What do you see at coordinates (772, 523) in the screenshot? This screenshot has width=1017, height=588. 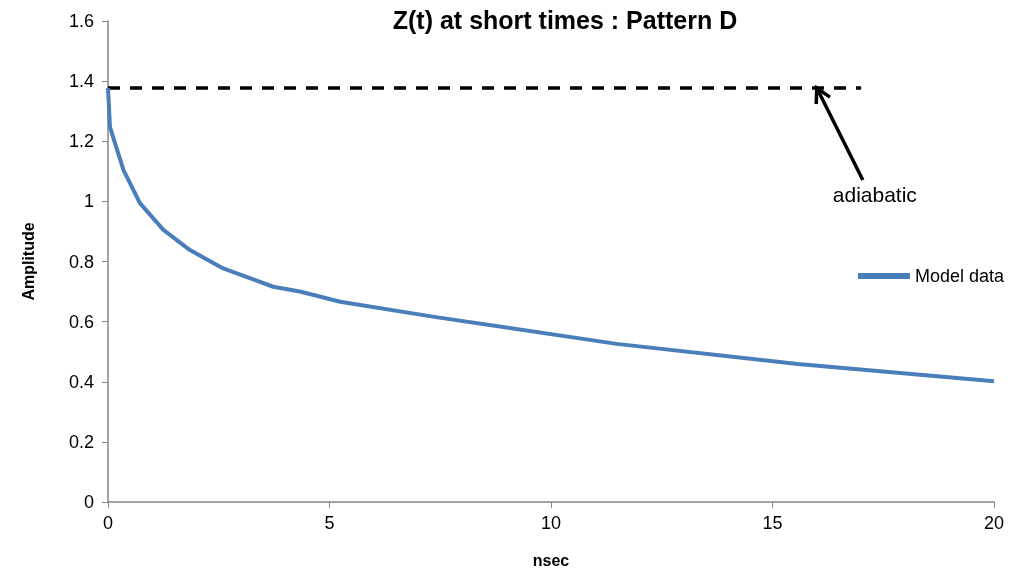 I see `x-tick-label: 15` at bounding box center [772, 523].